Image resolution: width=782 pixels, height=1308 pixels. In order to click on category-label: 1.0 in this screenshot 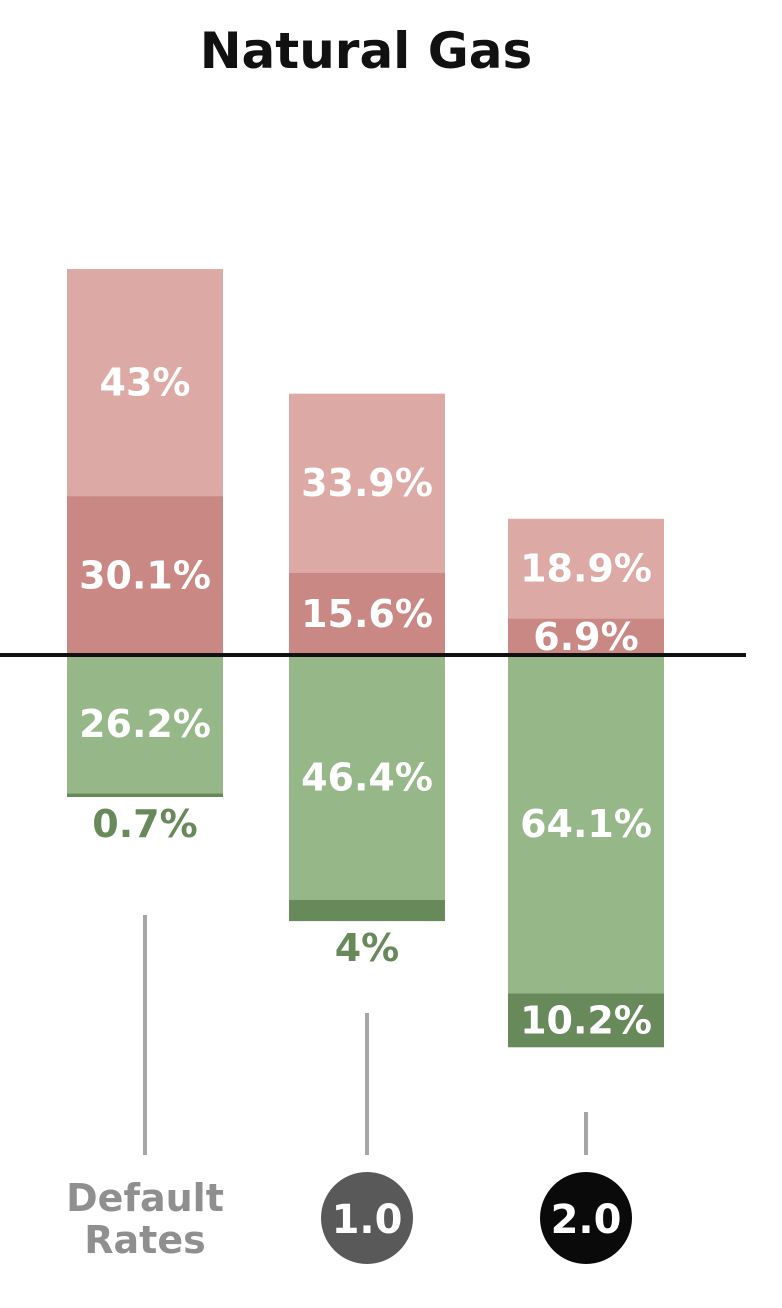, I will do `click(367, 1220)`.